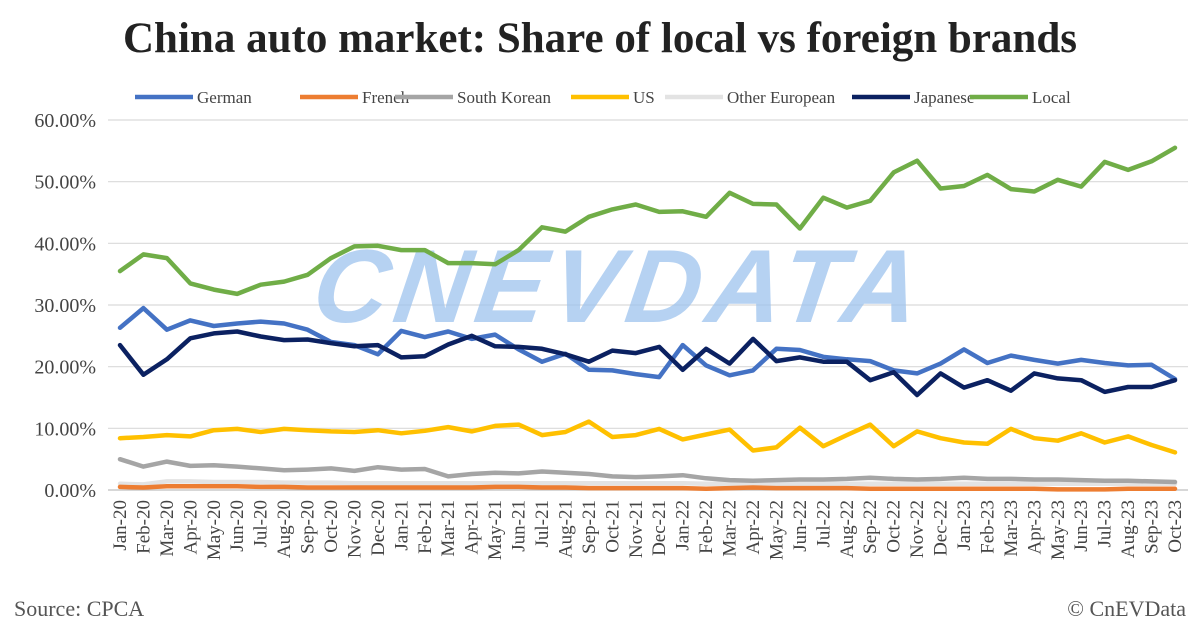 The width and height of the screenshot is (1200, 628). I want to click on x-tick-label: Apr-20, so click(190, 527).